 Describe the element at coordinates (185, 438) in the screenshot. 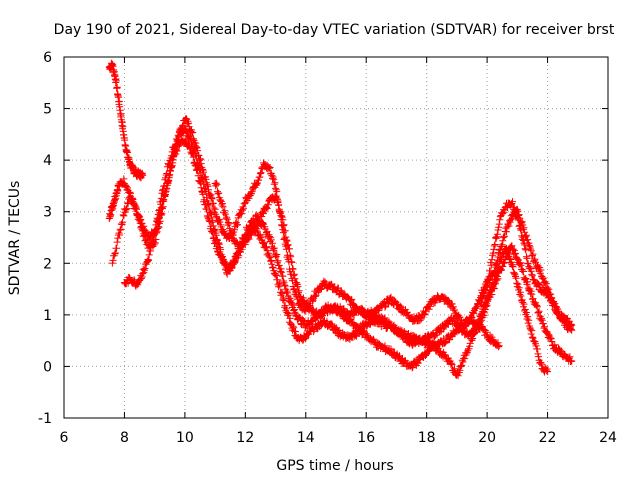

I see `x-tick-label: 10` at that location.